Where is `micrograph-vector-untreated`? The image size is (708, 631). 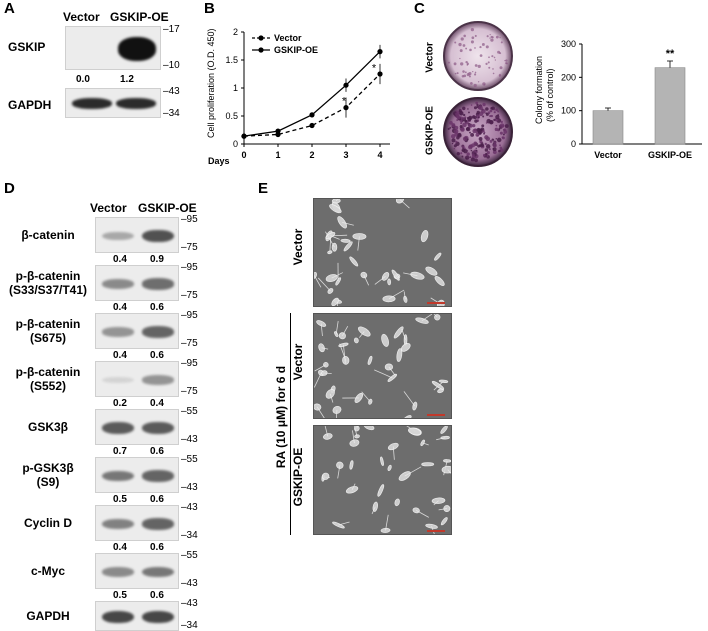 micrograph-vector-untreated is located at coordinates (382, 252).